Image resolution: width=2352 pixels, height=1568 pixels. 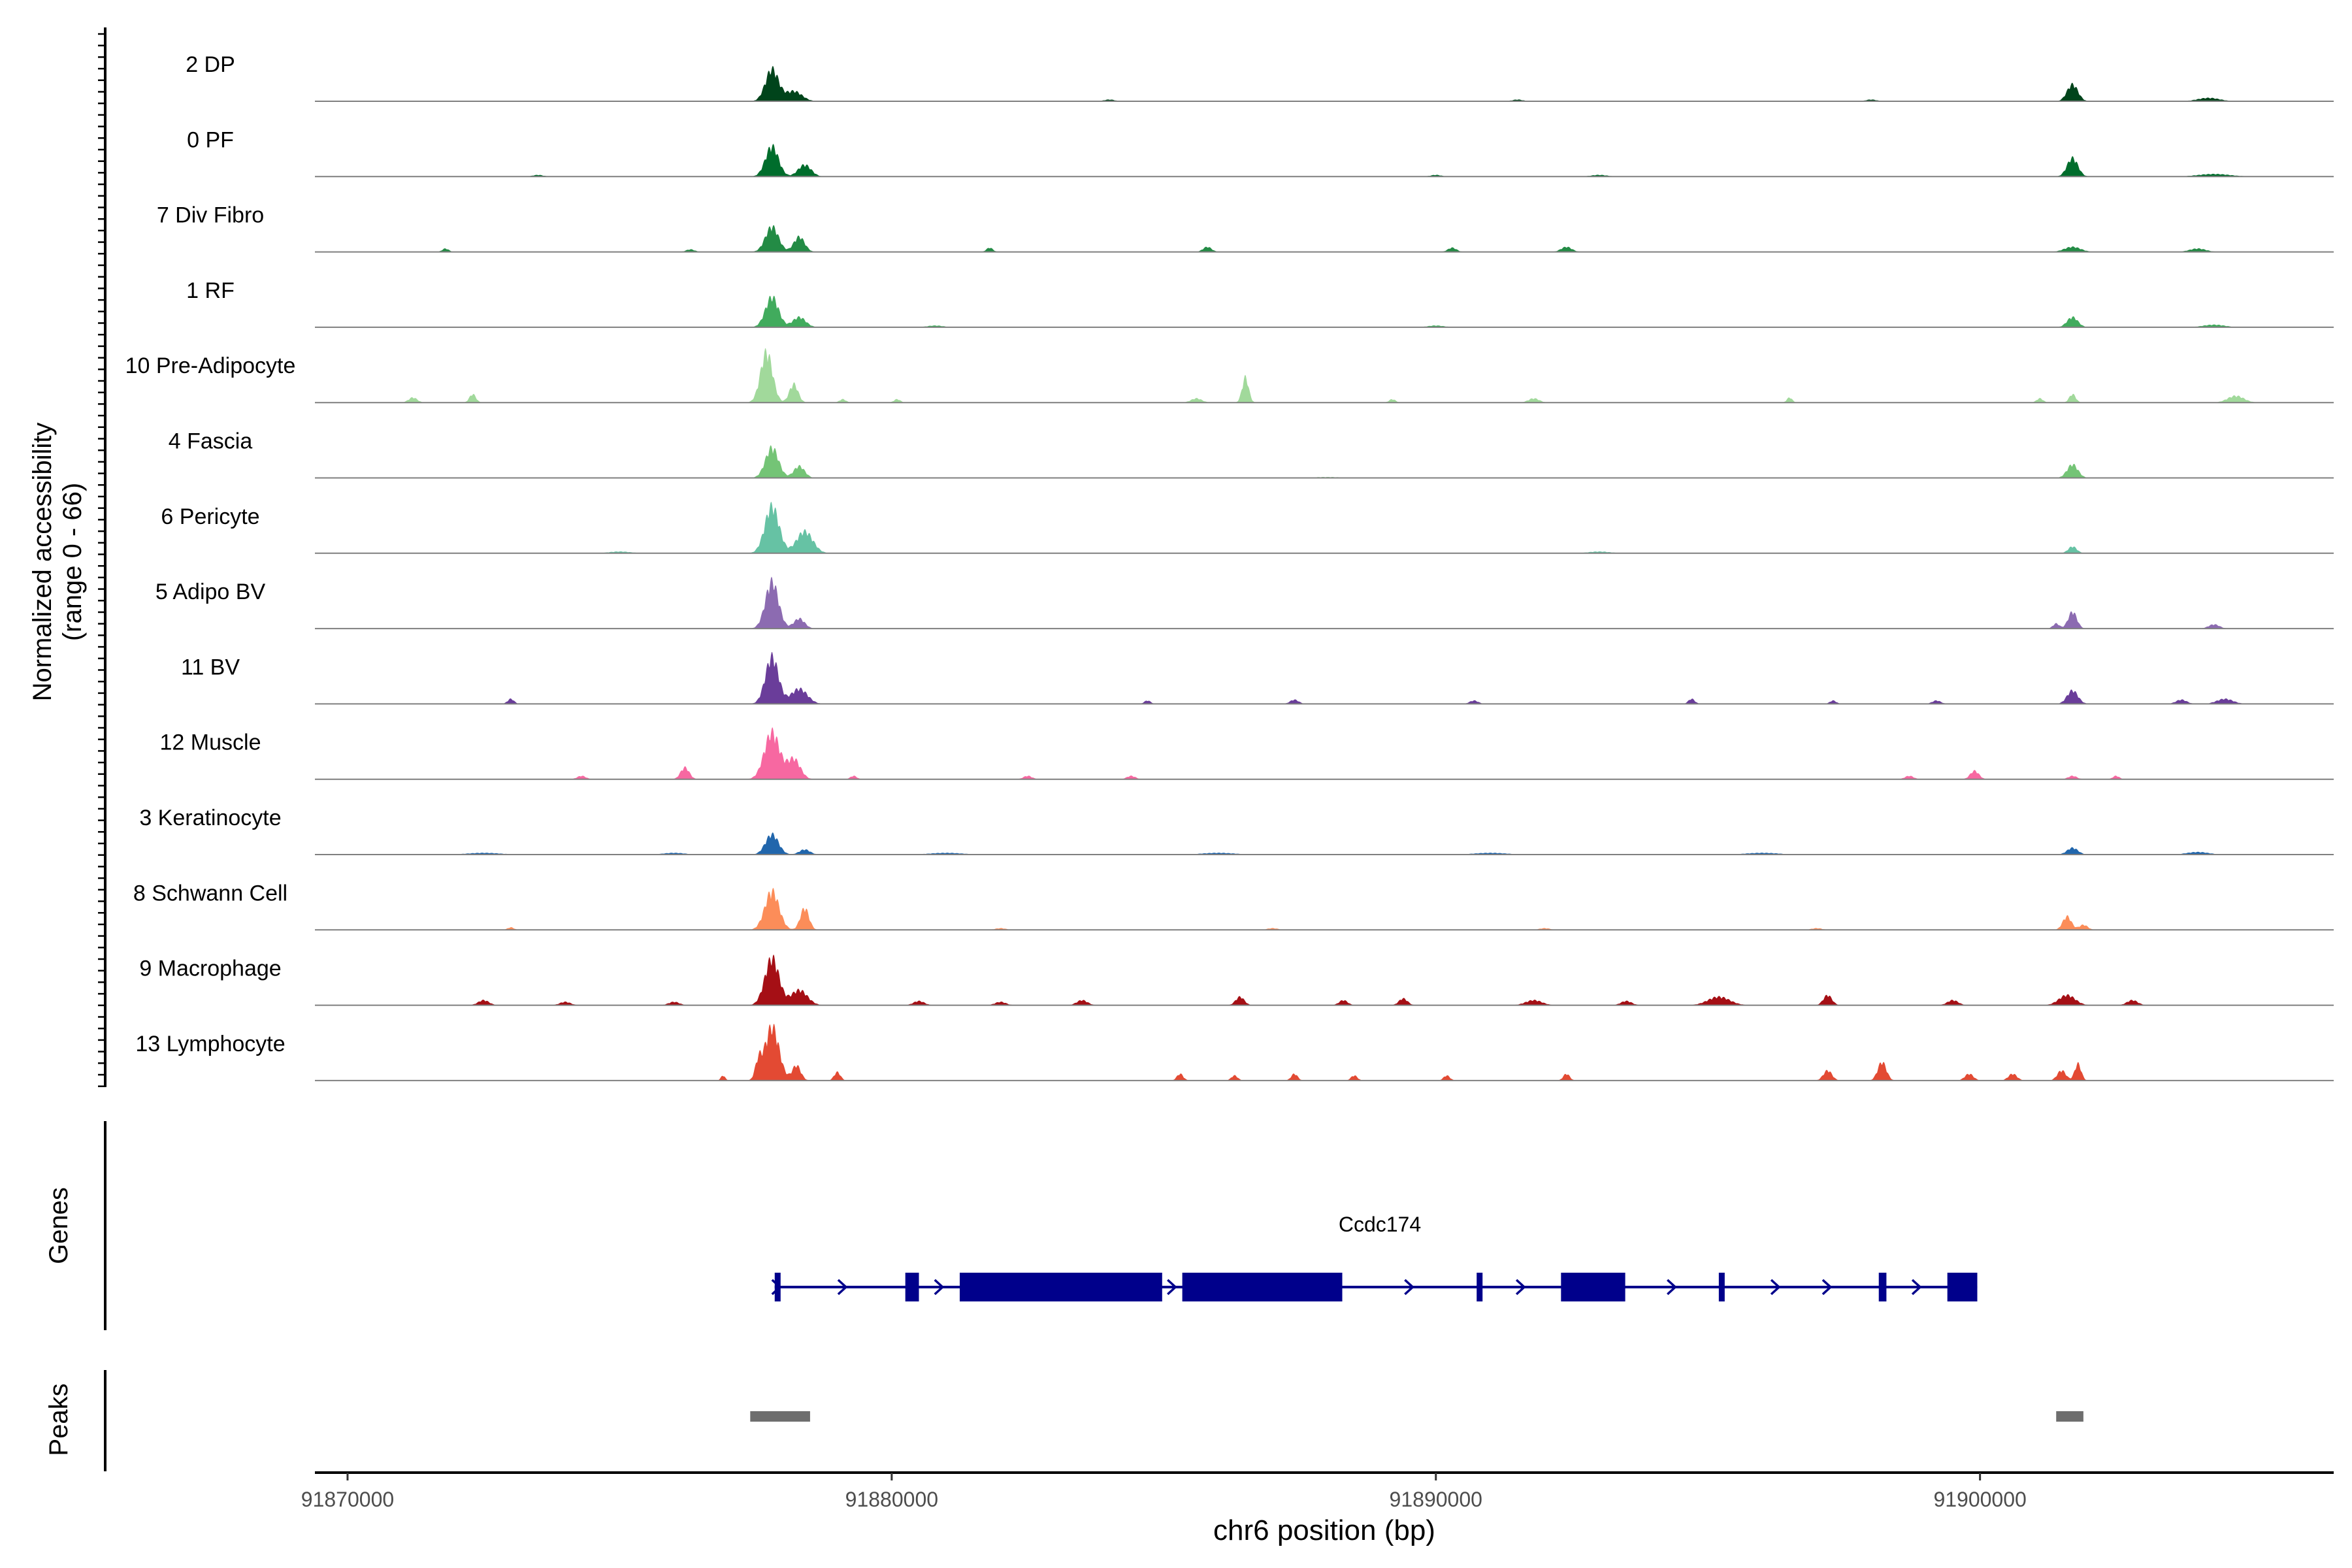 What do you see at coordinates (210, 667) in the screenshot?
I see `track-label: 11 BV` at bounding box center [210, 667].